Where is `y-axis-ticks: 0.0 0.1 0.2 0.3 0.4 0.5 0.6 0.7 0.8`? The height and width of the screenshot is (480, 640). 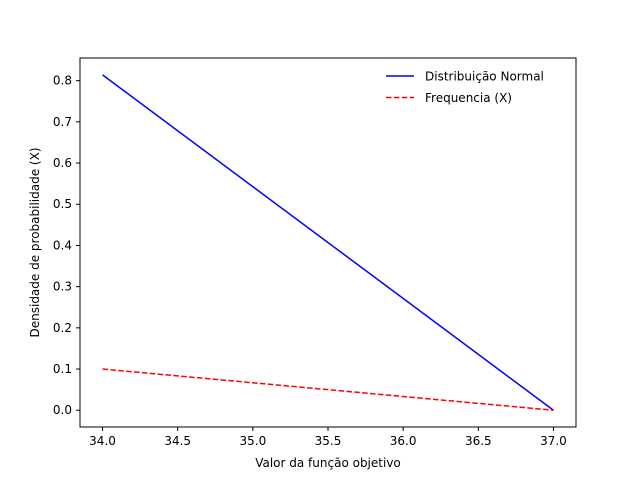
y-axis-ticks: 0.0 0.1 0.2 0.3 0.4 0.5 0.6 0.7 0.8 is located at coordinates (66, 245).